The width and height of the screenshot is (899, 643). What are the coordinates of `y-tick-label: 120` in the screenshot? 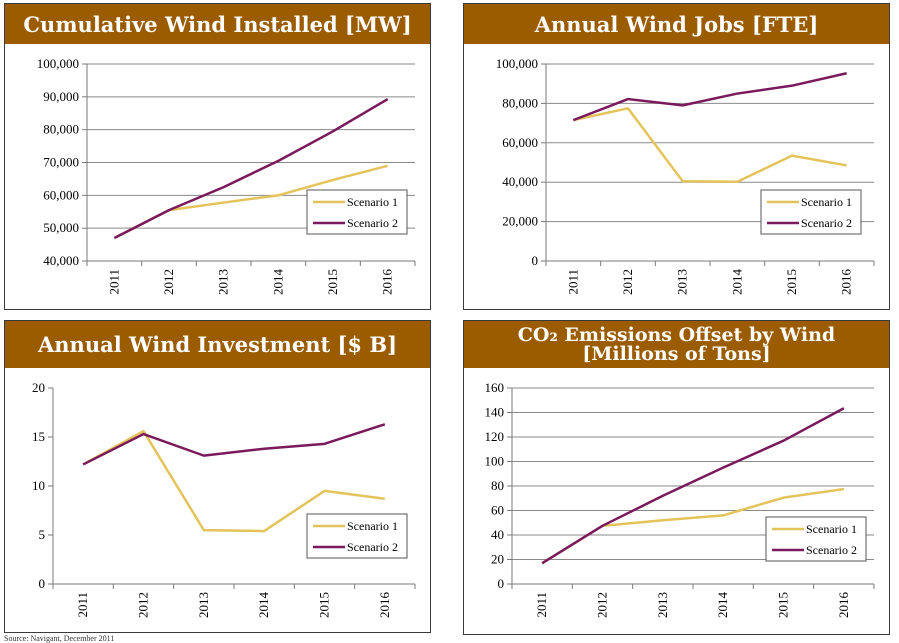 It's located at (495, 436).